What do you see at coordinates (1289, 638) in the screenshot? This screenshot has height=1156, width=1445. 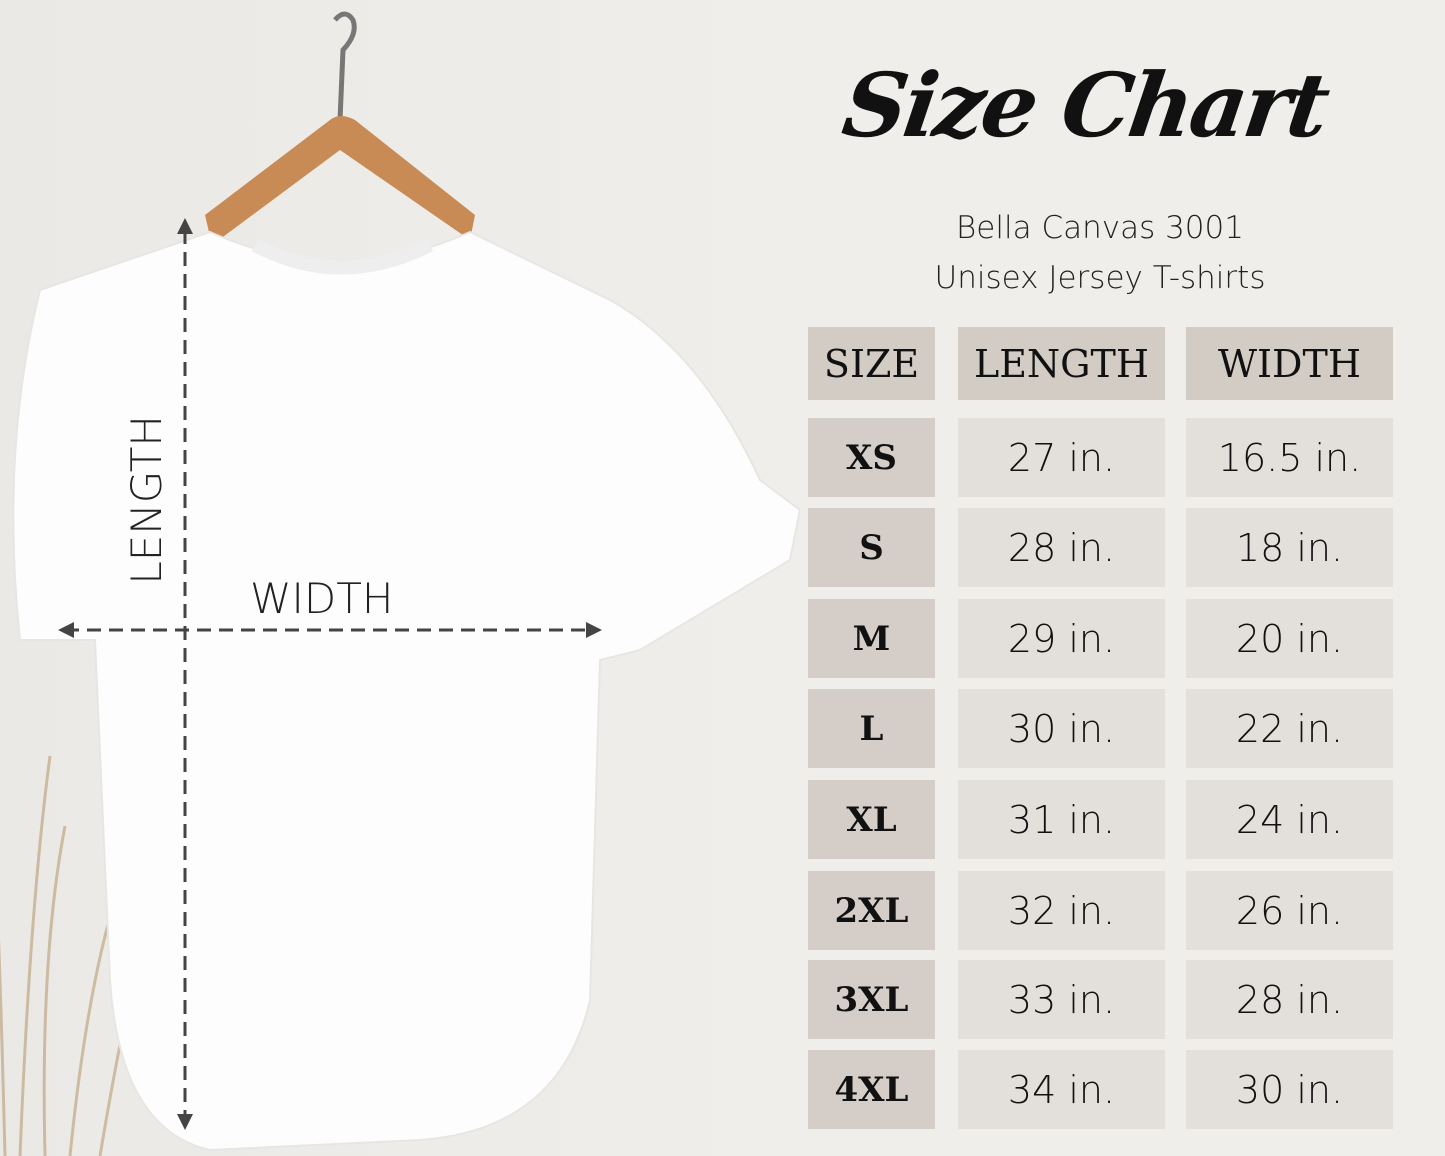 I see `table-cell-width: 20 in.` at bounding box center [1289, 638].